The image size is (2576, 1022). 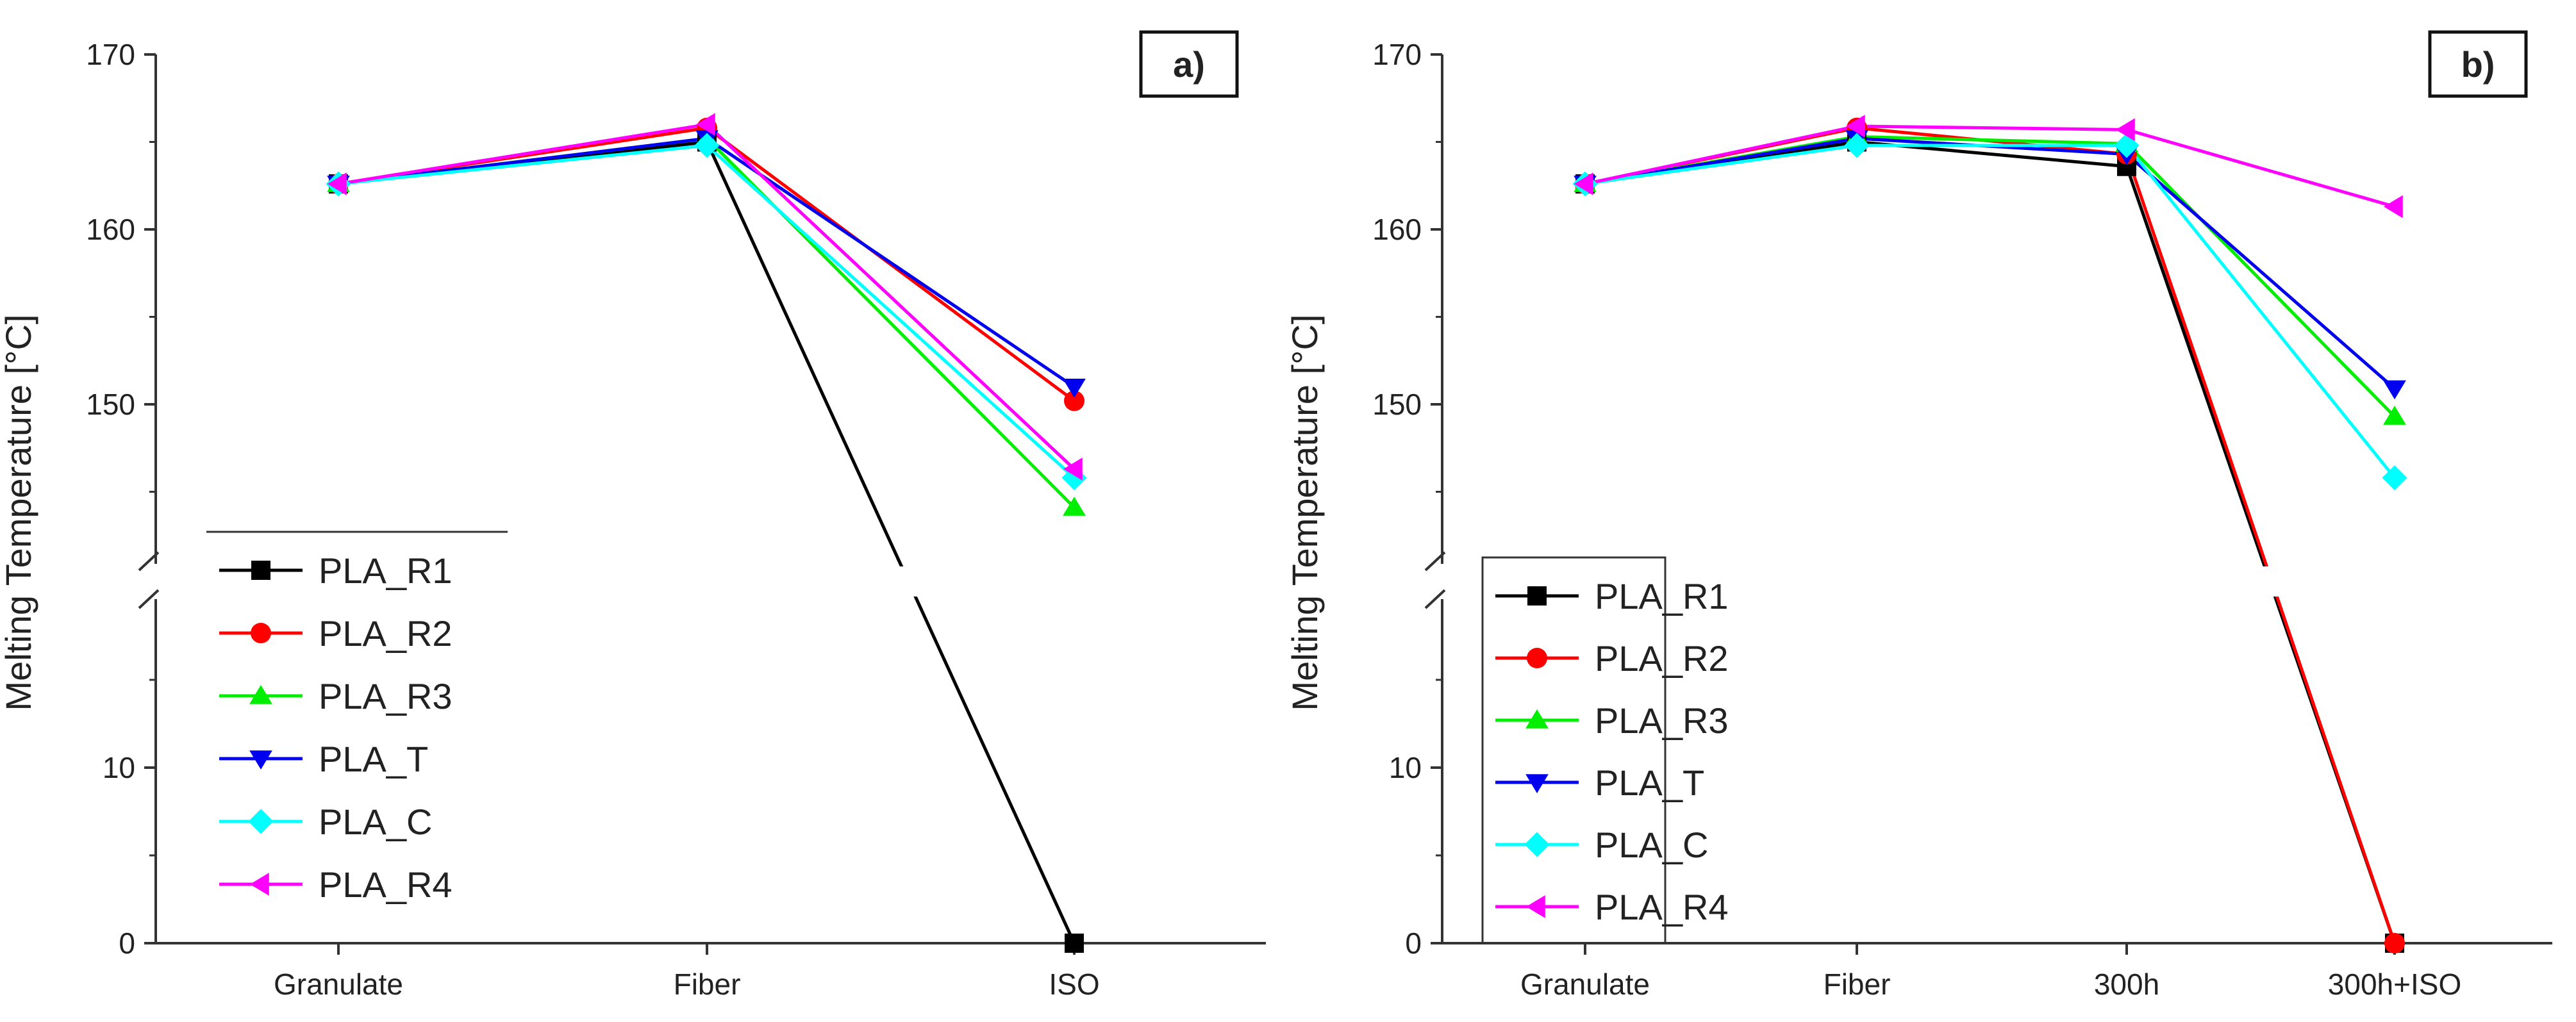 What do you see at coordinates (2126, 984) in the screenshot?
I see `x-tick-label: 300h` at bounding box center [2126, 984].